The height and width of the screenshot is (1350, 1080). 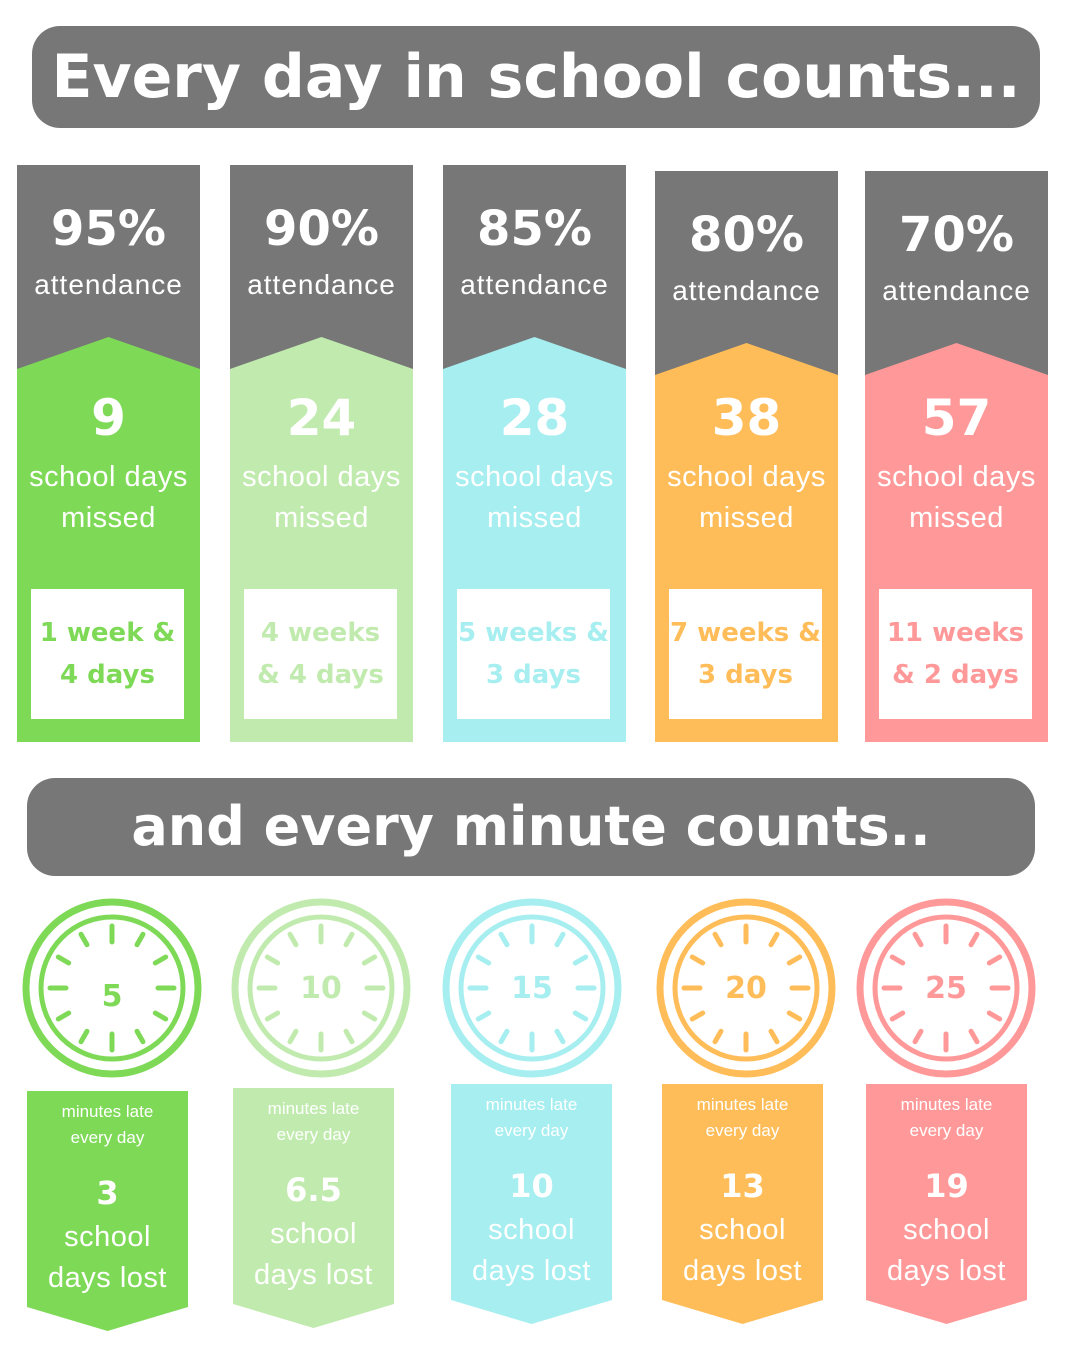 What do you see at coordinates (956, 235) in the screenshot?
I see `attendance-percent: 70%` at bounding box center [956, 235].